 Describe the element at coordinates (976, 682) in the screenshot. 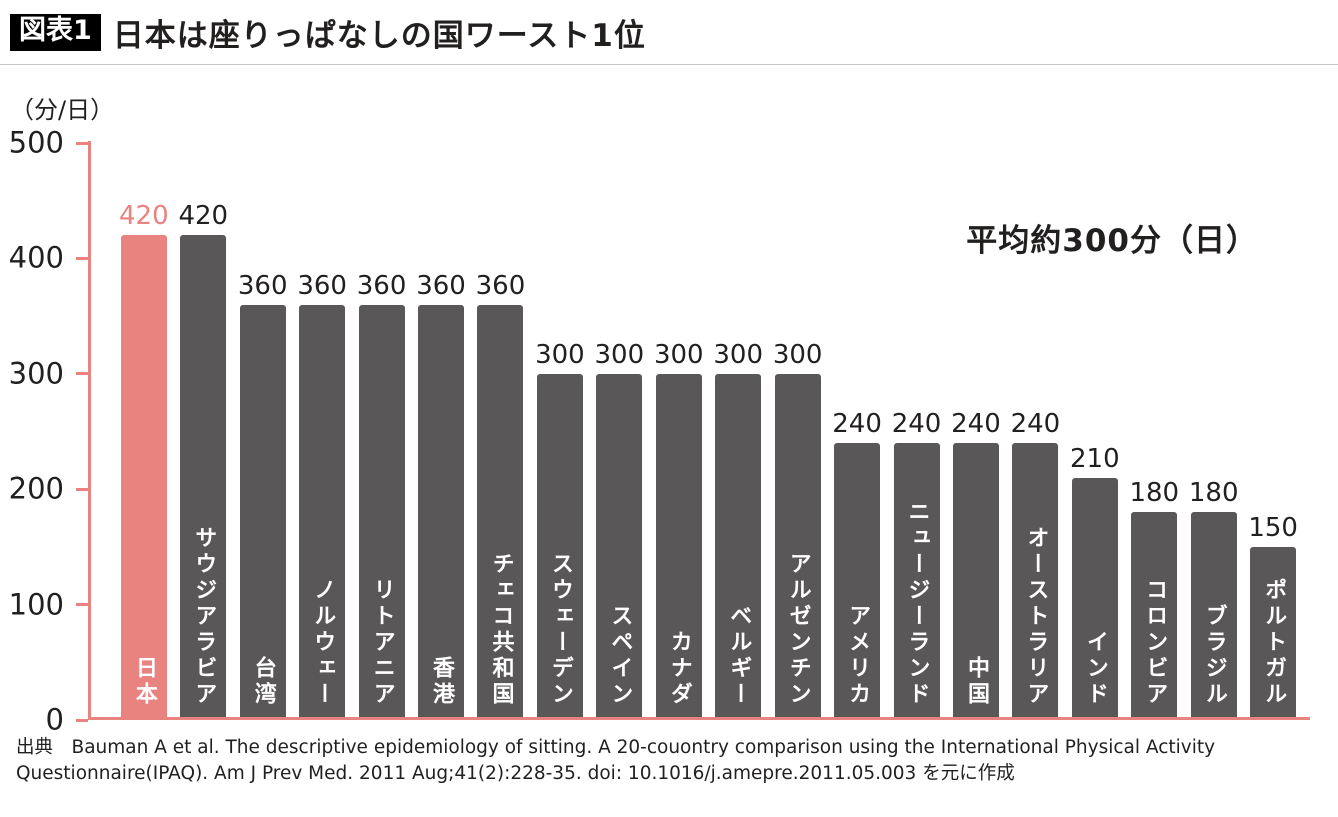

I see `bar-country-label: 中国` at that location.